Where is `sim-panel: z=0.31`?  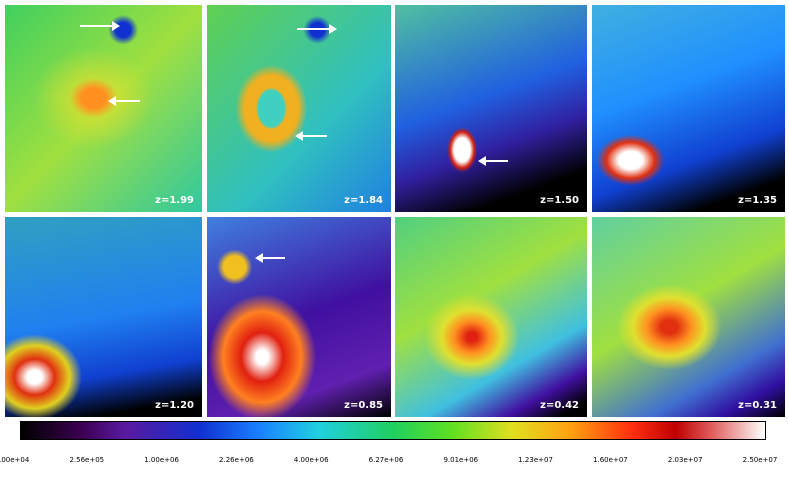
sim-panel: z=0.31 is located at coordinates (688, 317).